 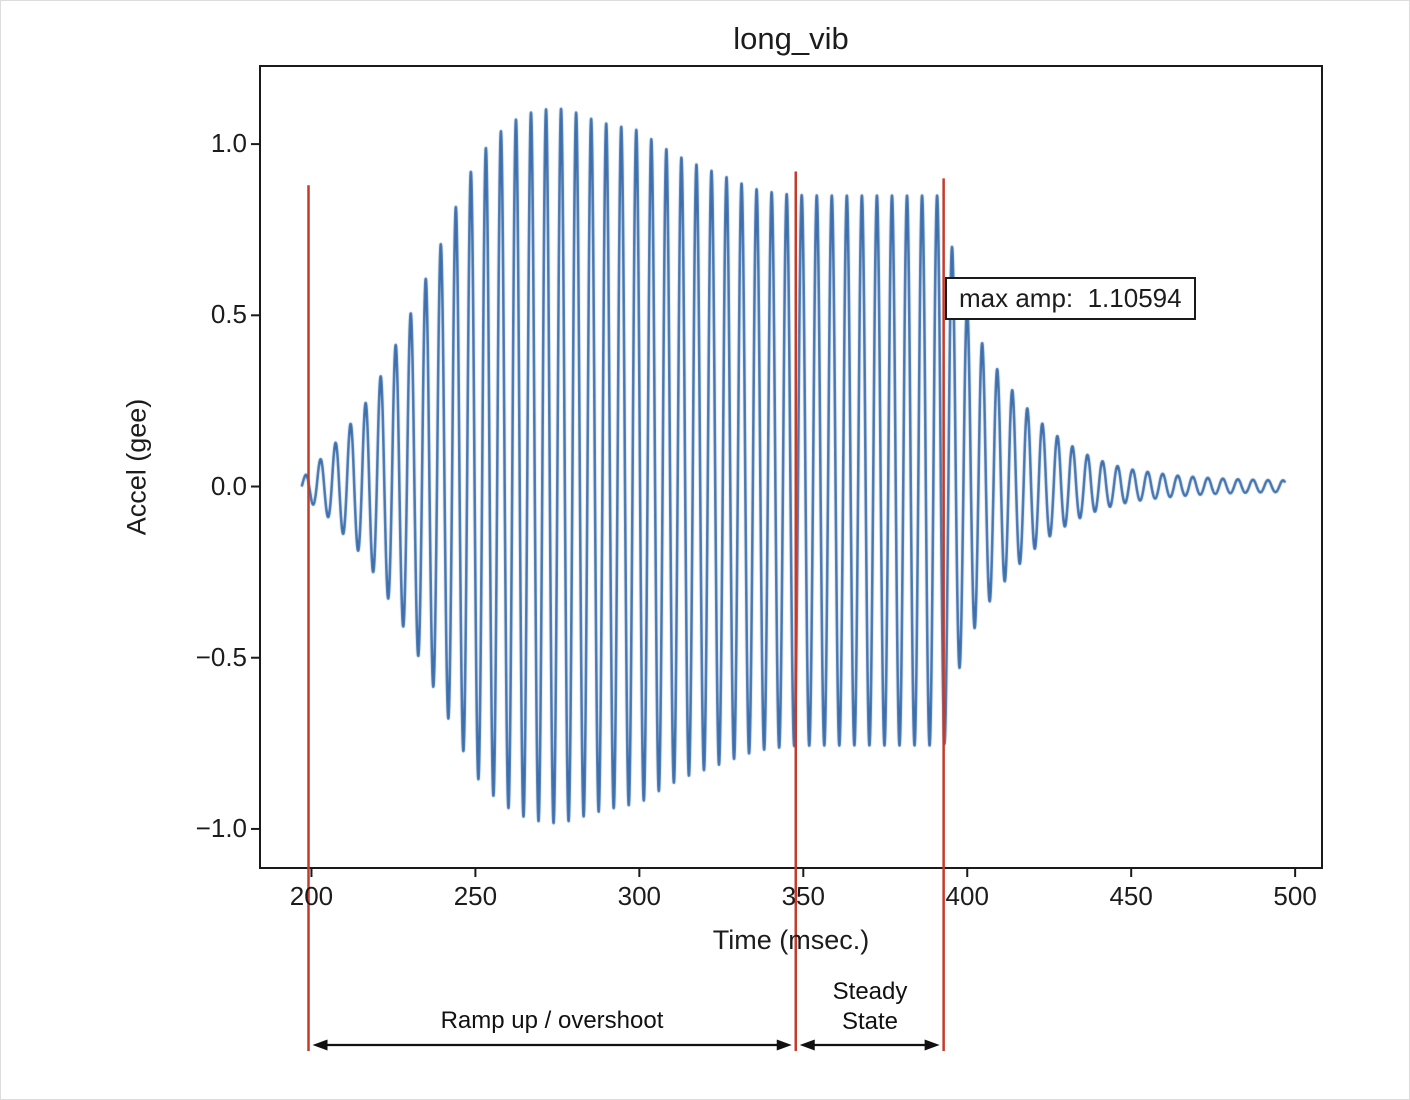 I want to click on max-amp-annotation: max amp: 1.10594, so click(x=1070, y=298).